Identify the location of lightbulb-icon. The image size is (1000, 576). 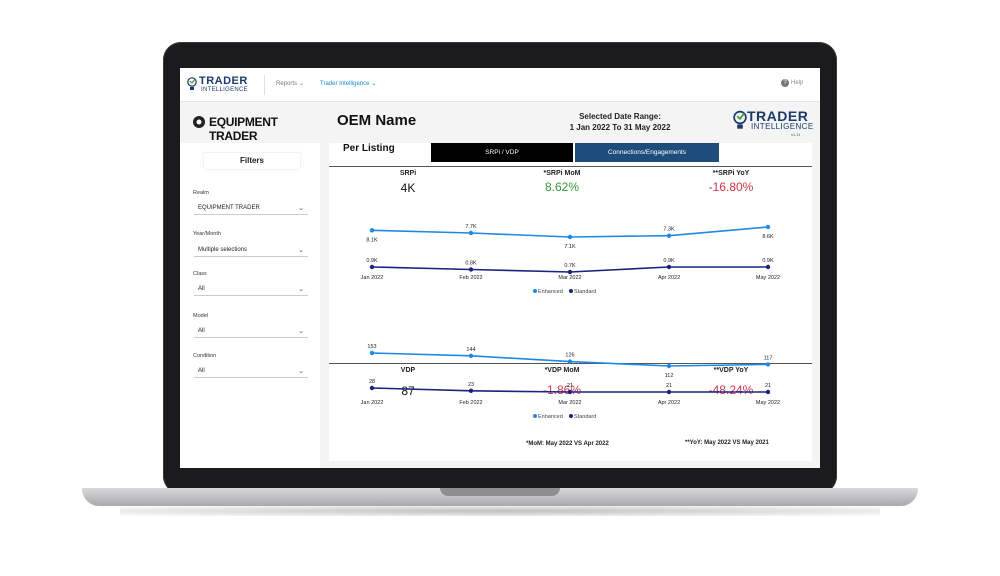
(740, 119).